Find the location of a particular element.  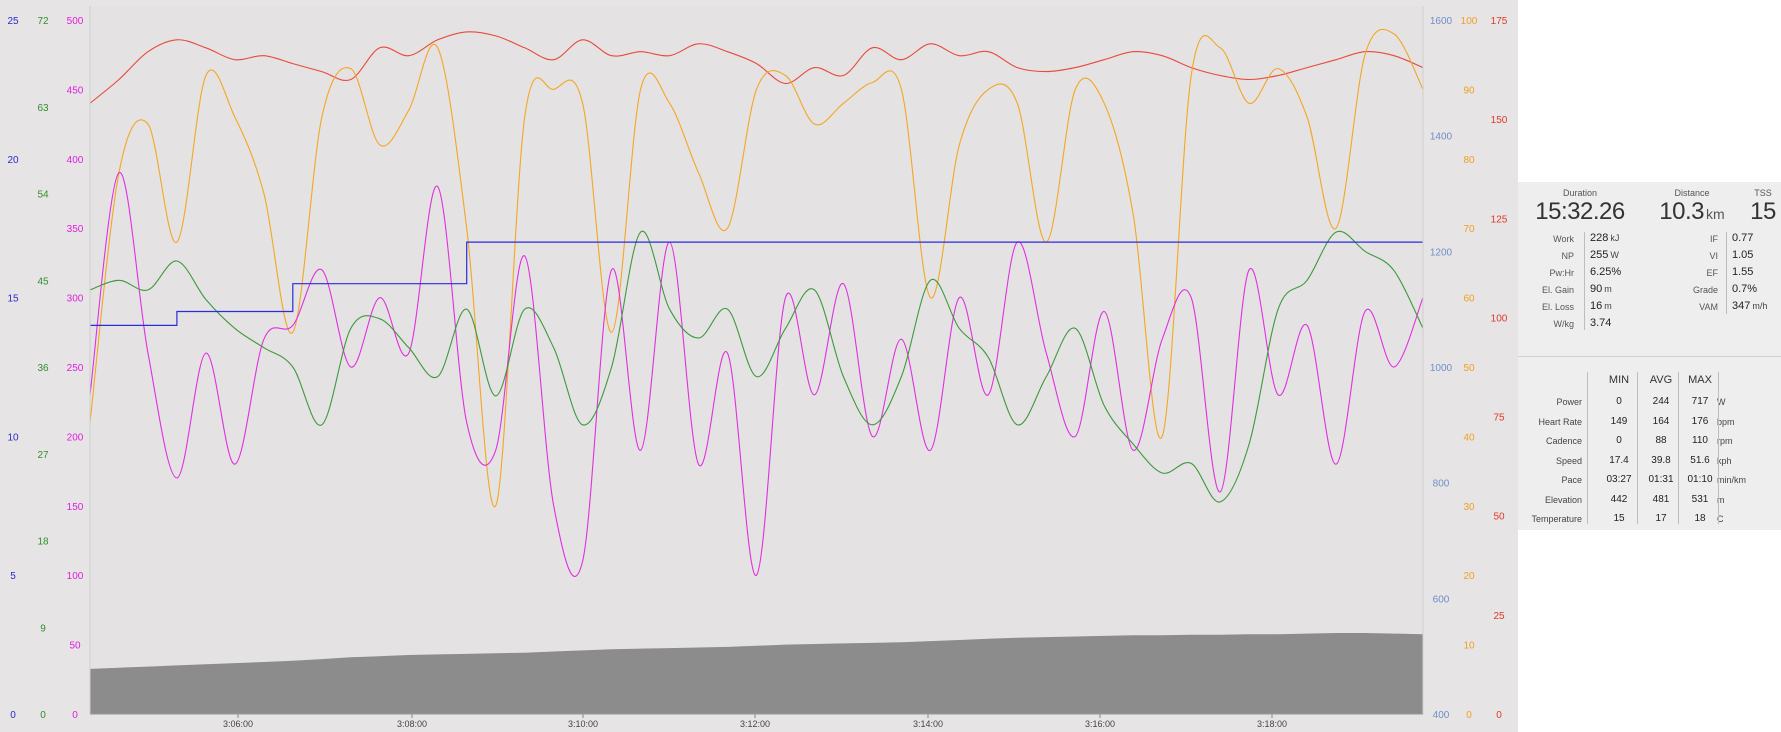

cadence-axis-tick: 9 is located at coordinates (43, 628).